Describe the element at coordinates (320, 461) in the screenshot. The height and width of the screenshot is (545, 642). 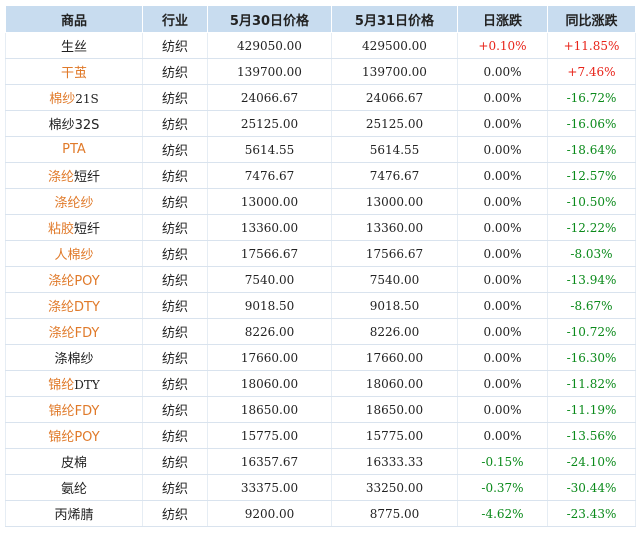
I see `table-row: 皮棉 纺织 16357.67 16333.33 -0.15% -24.10%` at that location.